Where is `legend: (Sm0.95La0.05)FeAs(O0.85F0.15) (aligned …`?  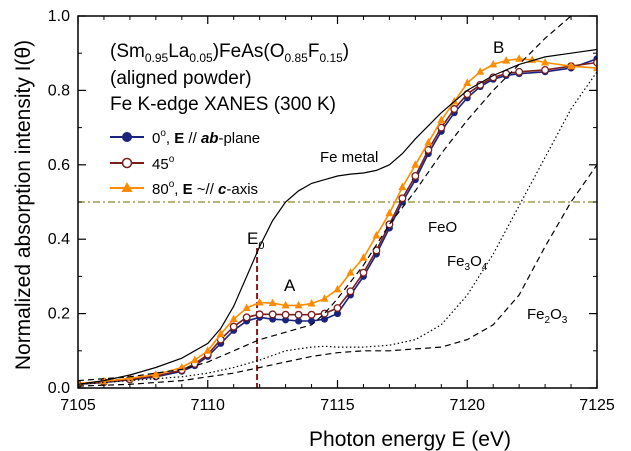
legend: (Sm0.95La0.05)FeAs(O0.85F0.15) (aligned … is located at coordinates (229, 119).